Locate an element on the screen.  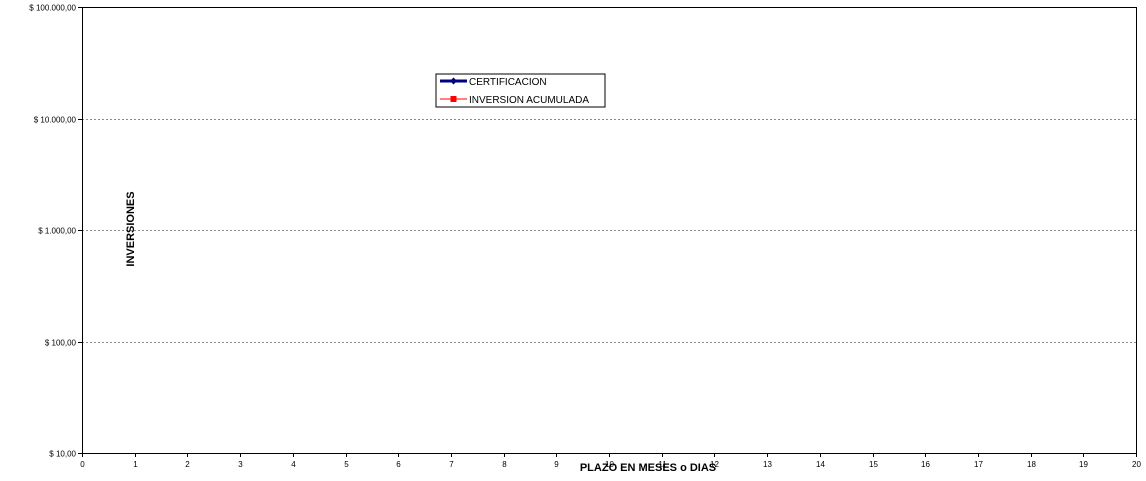
x-axis-title: PLAZO EN MESES o DIAS is located at coordinates (648, 468).